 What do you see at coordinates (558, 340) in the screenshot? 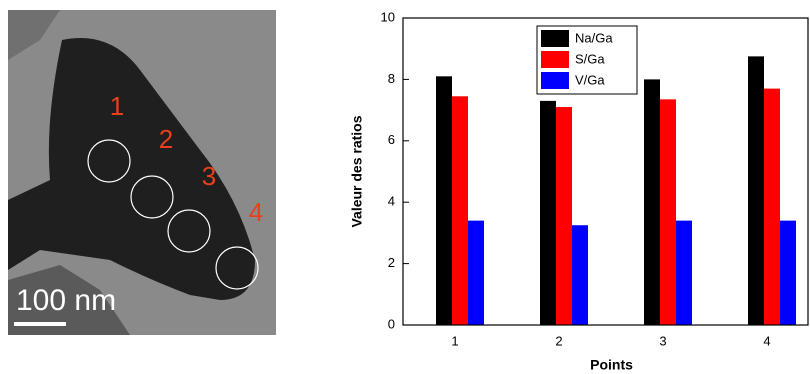
I see `x-tick-label: 2` at bounding box center [558, 340].